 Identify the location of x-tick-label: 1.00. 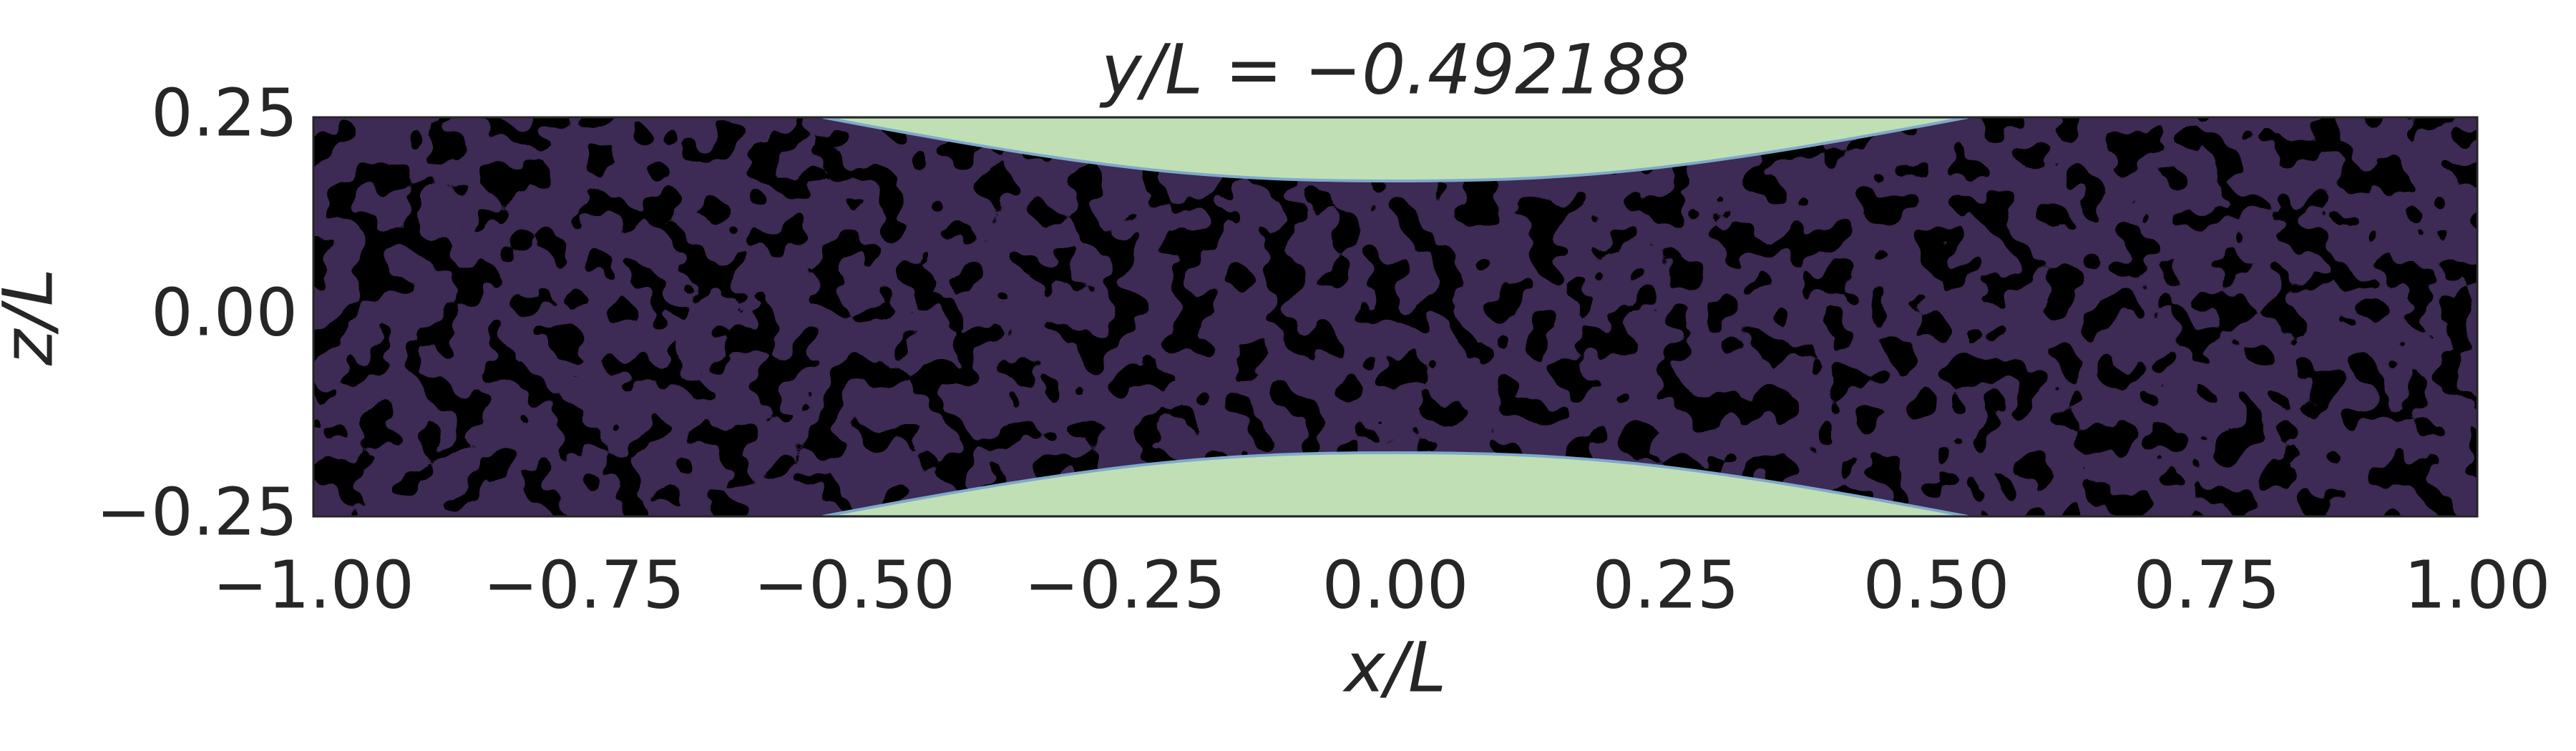
(2477, 584).